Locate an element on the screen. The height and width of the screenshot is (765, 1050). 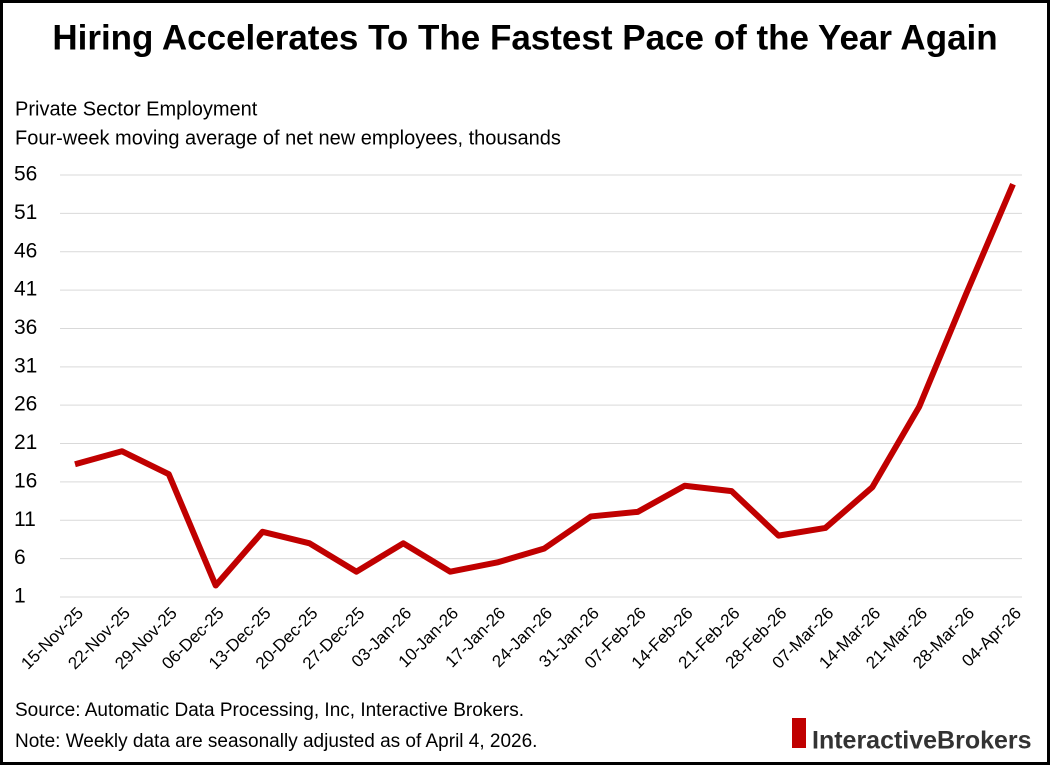
subtitle: Private Sector Employment is located at coordinates (136, 109).